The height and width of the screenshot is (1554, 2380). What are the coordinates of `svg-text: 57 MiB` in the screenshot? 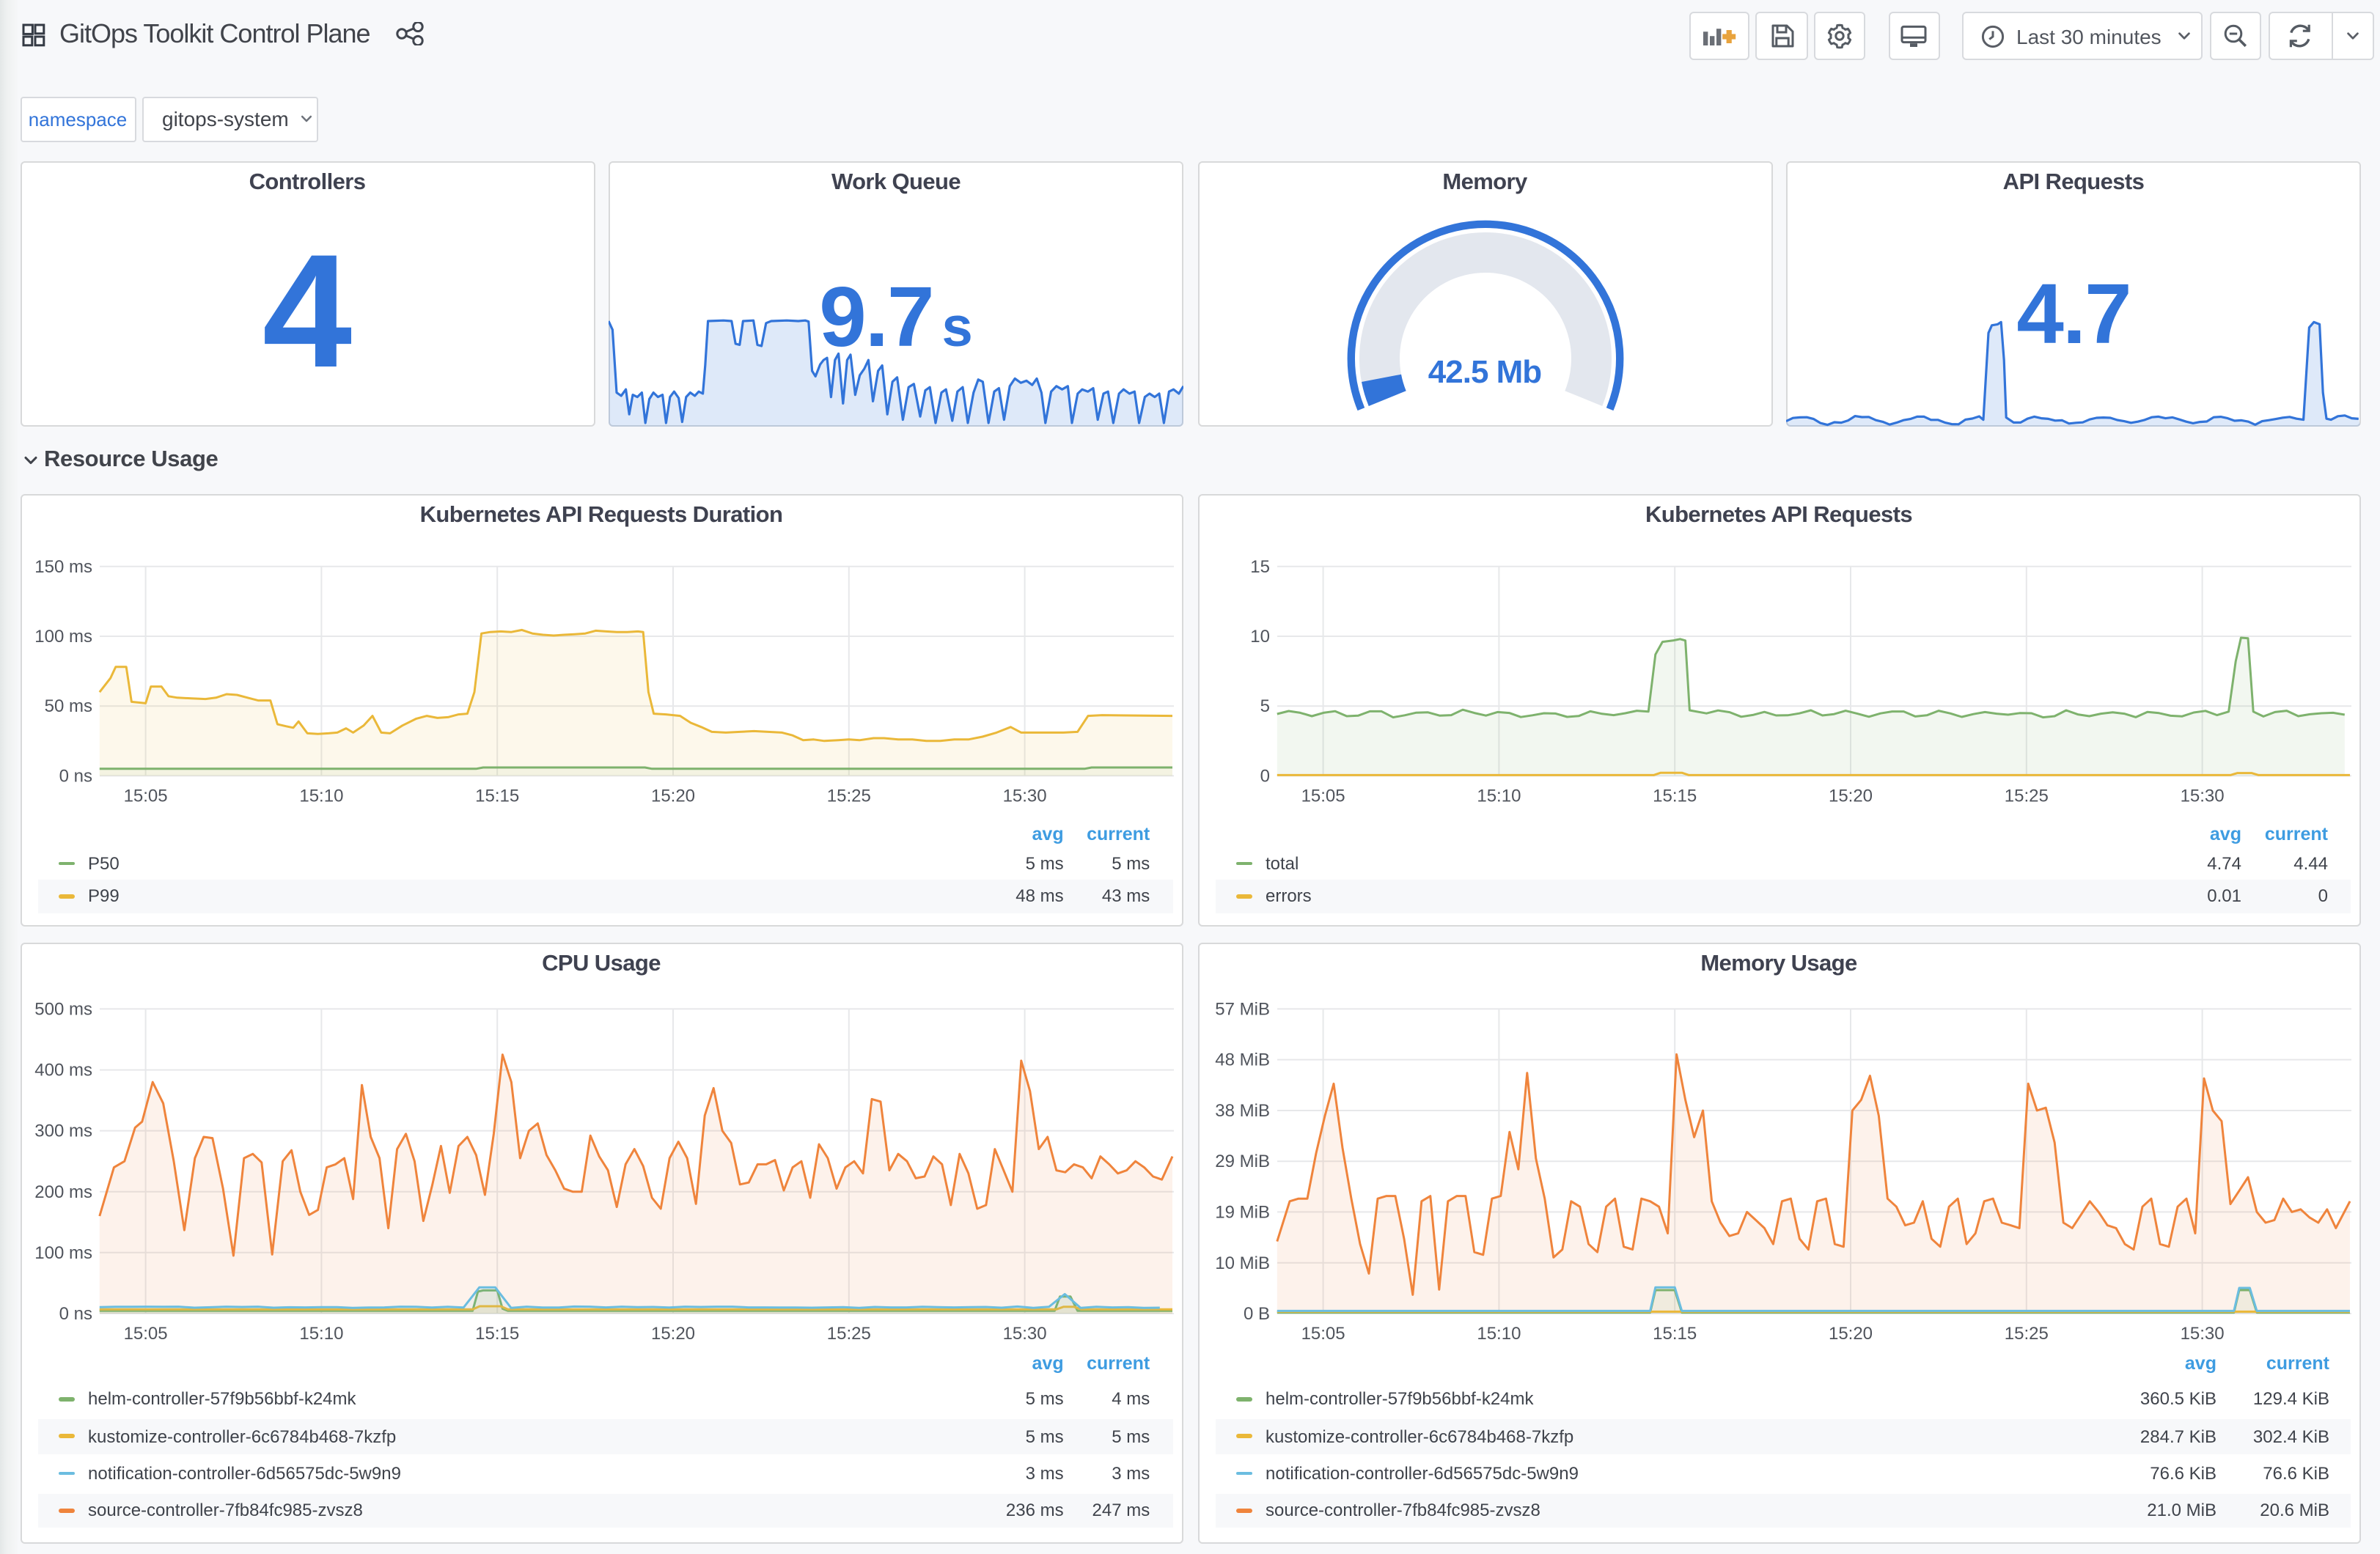 It's located at (1241, 1009).